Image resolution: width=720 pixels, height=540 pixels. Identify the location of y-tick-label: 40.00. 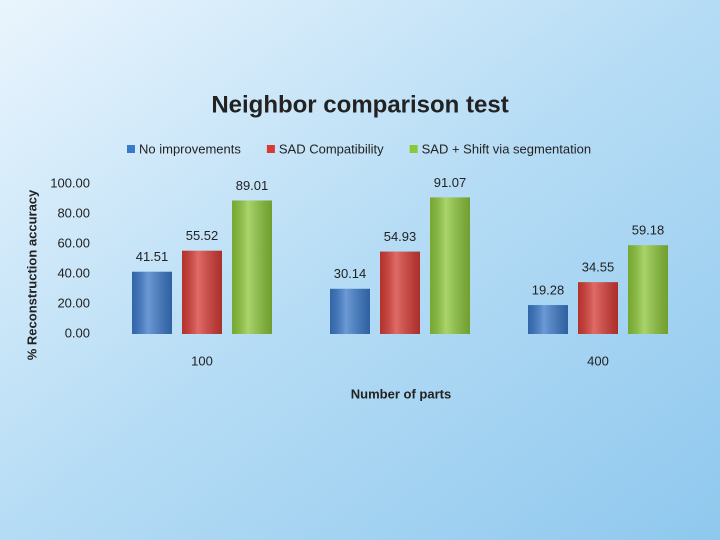
(73, 272).